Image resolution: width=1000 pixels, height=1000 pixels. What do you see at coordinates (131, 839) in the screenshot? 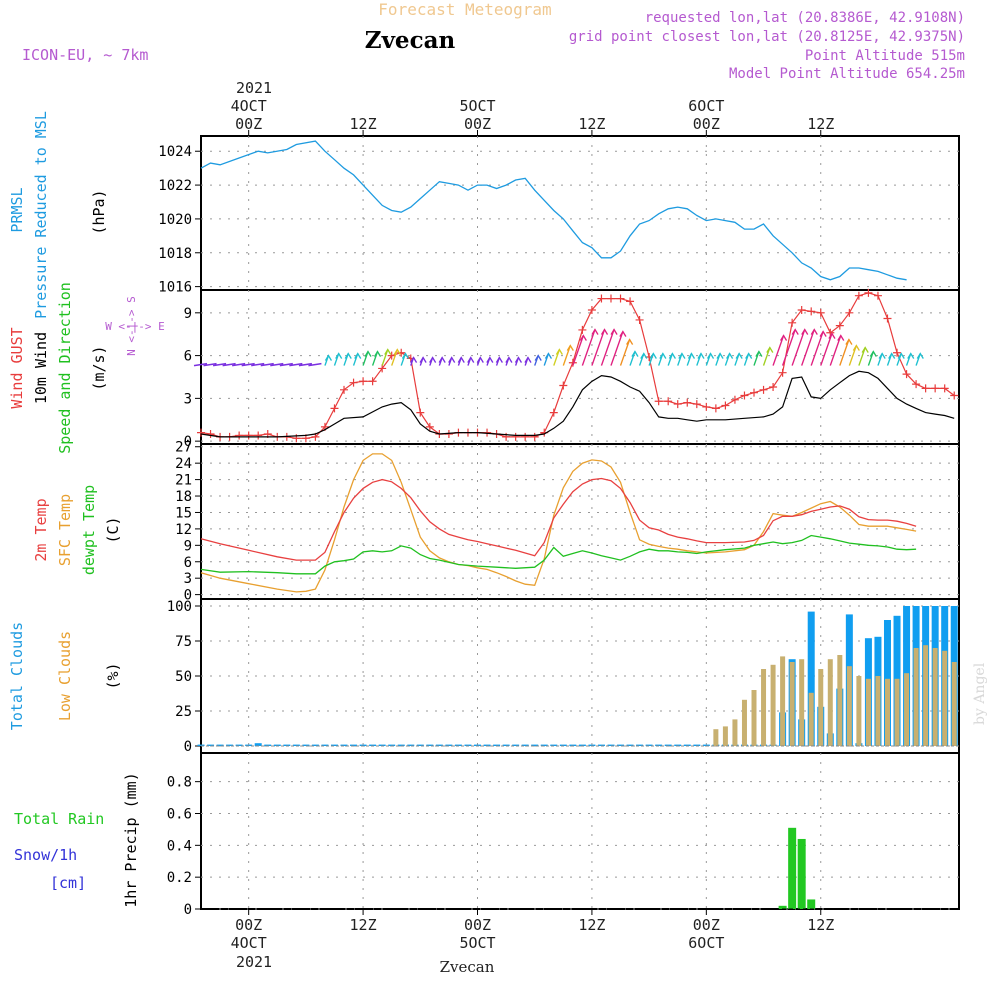
I see `precip-axis-label: 1hr Precip (mm)` at bounding box center [131, 839].